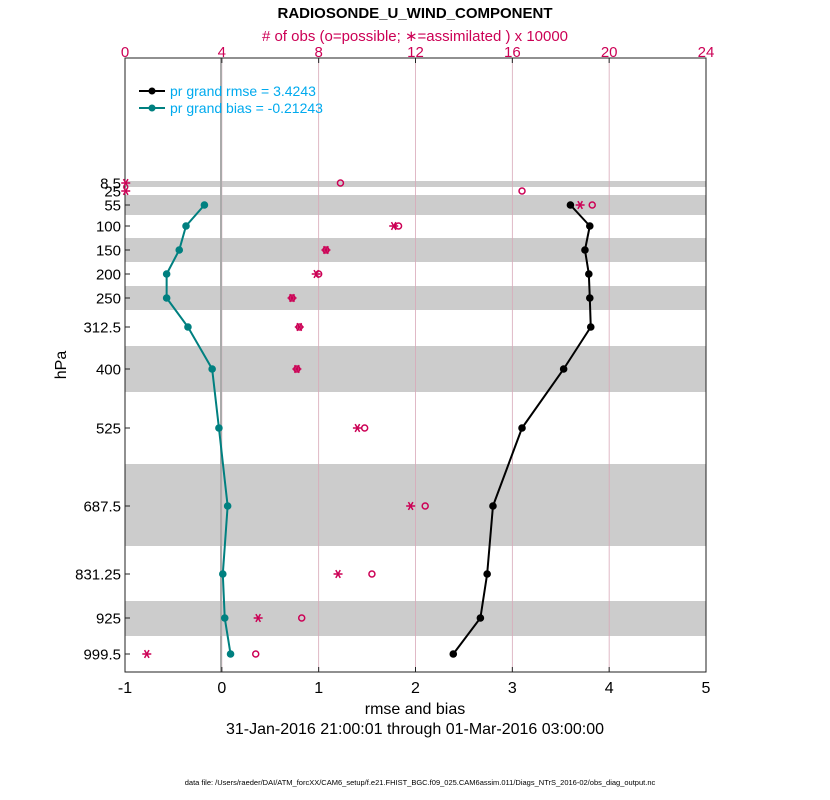  What do you see at coordinates (112, 206) in the screenshot?
I see `y-tick-label: 55` at bounding box center [112, 206].